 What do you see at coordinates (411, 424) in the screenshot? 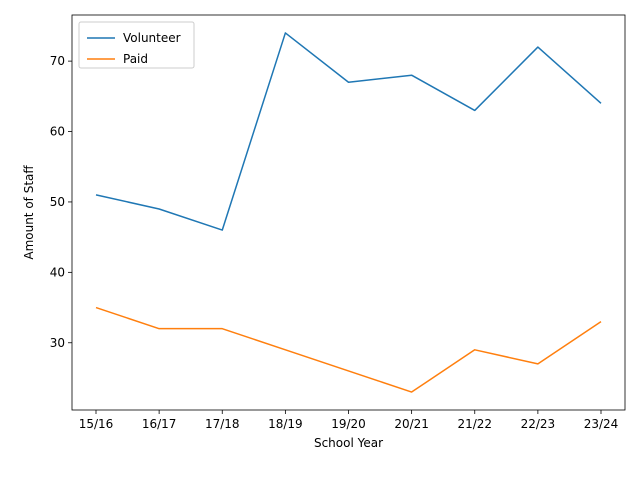
I see `x-tick-label: 20/21` at bounding box center [411, 424].